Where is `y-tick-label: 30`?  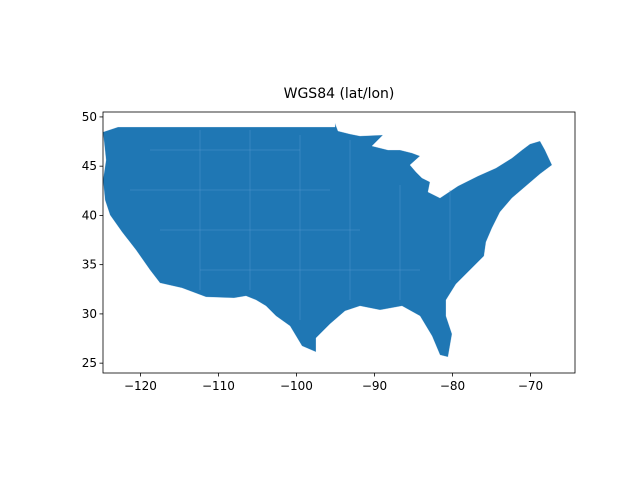 y-tick-label: 30 is located at coordinates (89, 314).